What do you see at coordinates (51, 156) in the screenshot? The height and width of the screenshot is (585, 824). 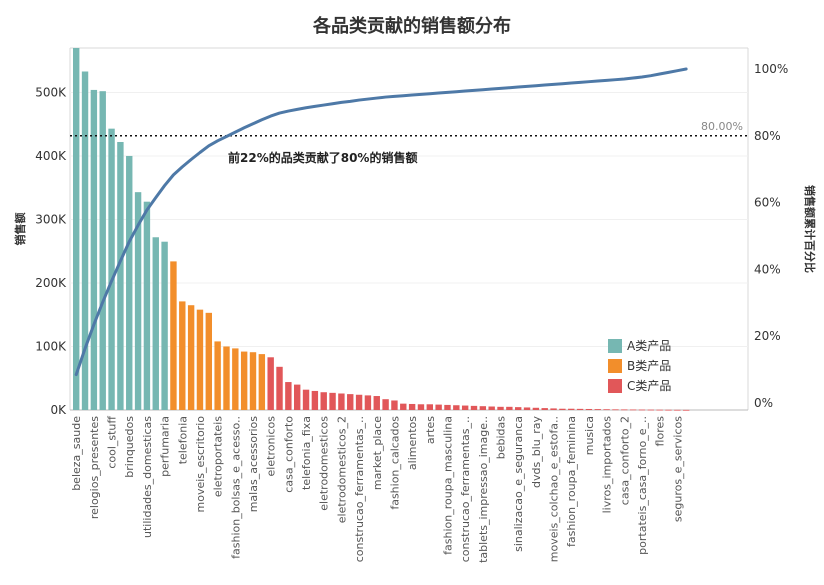 I see `left-tick-label: 400K` at bounding box center [51, 156].